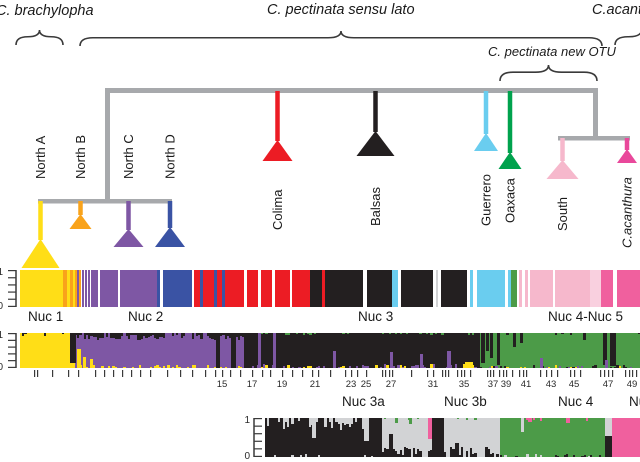  Describe the element at coordinates (608, 384) in the screenshot. I see `sample-tick-label-47: 47` at that location.